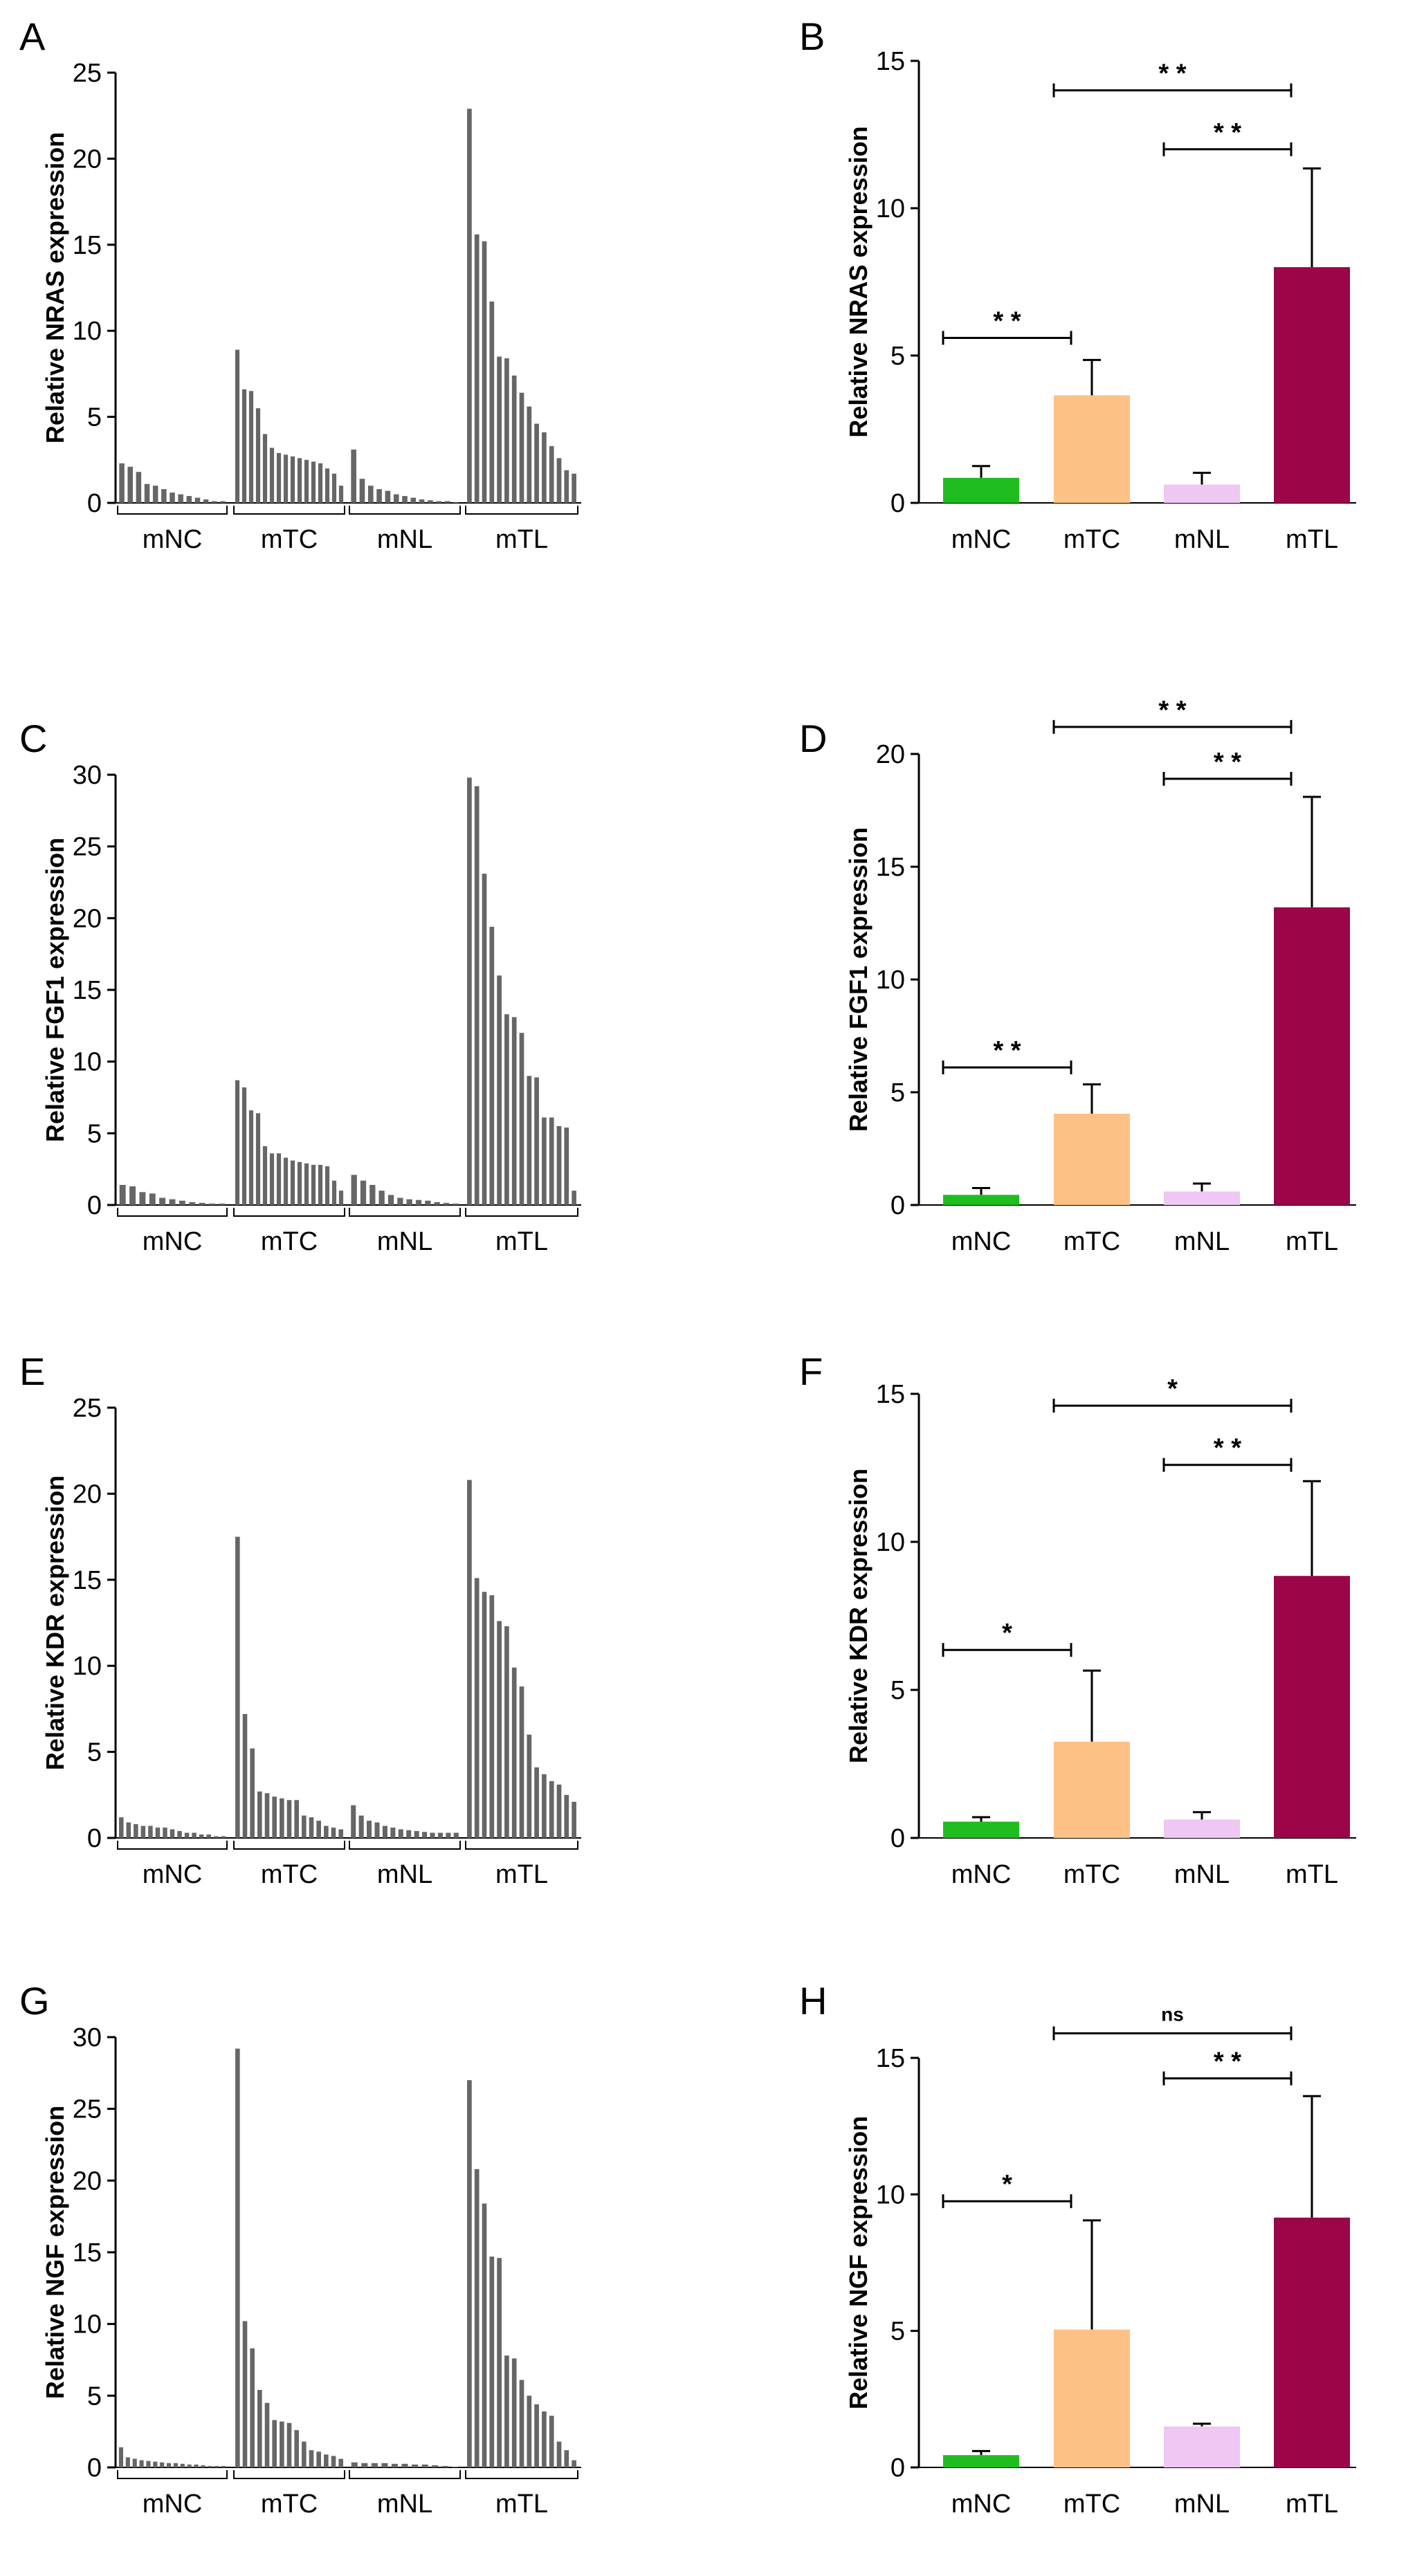 The width and height of the screenshot is (1406, 2576). I want to click on y-axis-label: Relative FGF1 expression, so click(55, 990).